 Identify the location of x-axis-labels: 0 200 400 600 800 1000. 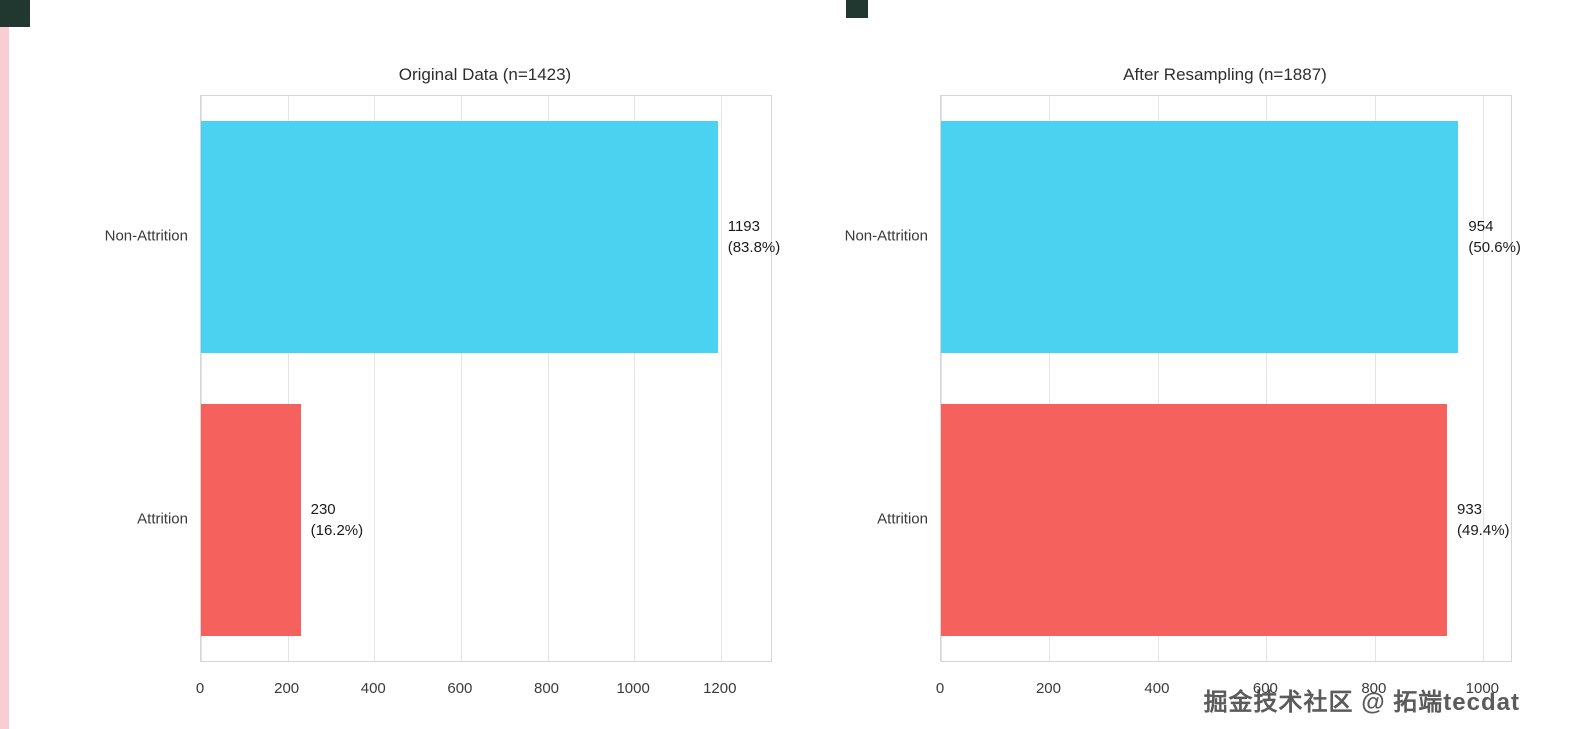
(1223, 682).